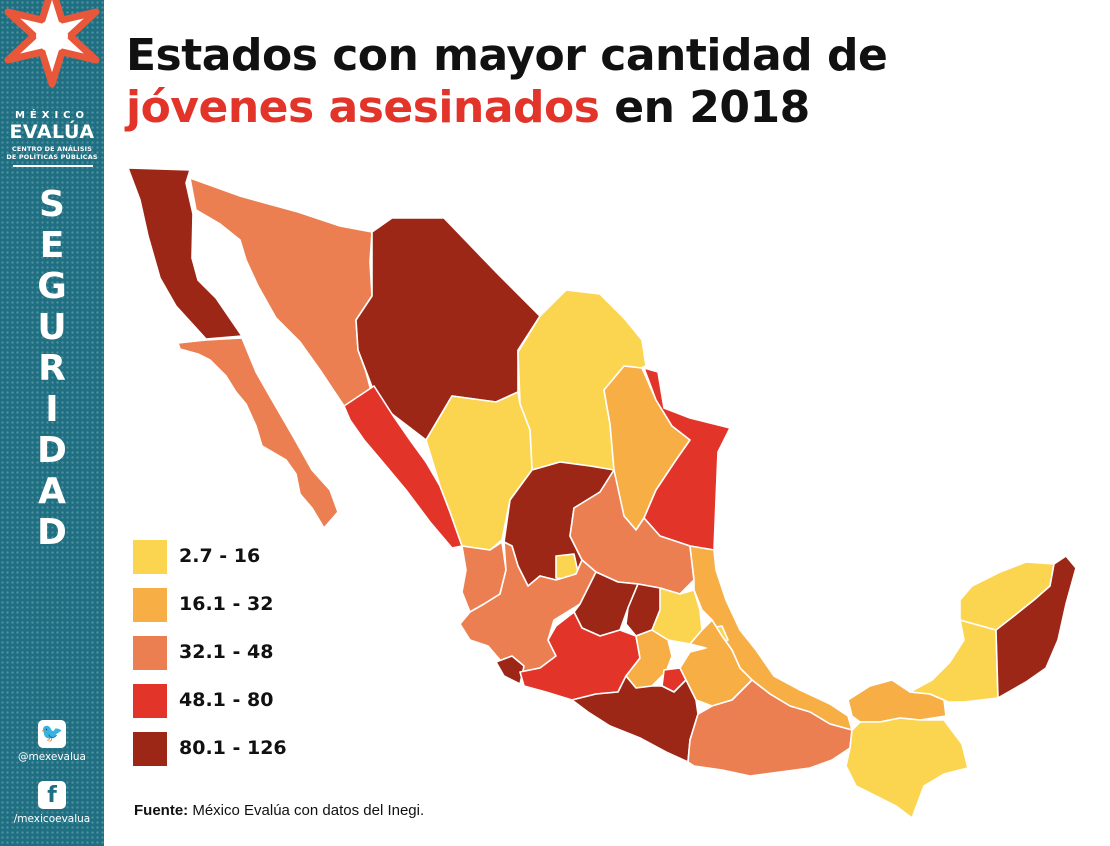 The image size is (1110, 846). Describe the element at coordinates (220, 556) in the screenshot. I see `legend-label: 2.7 - 16` at that location.